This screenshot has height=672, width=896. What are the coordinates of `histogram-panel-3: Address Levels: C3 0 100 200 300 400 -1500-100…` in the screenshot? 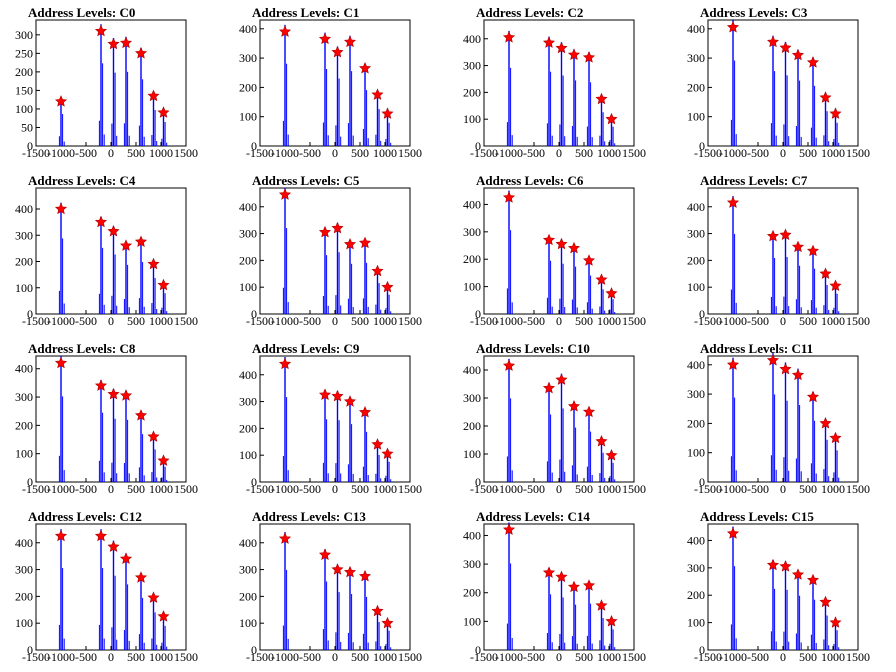 It's located at (778, 82).